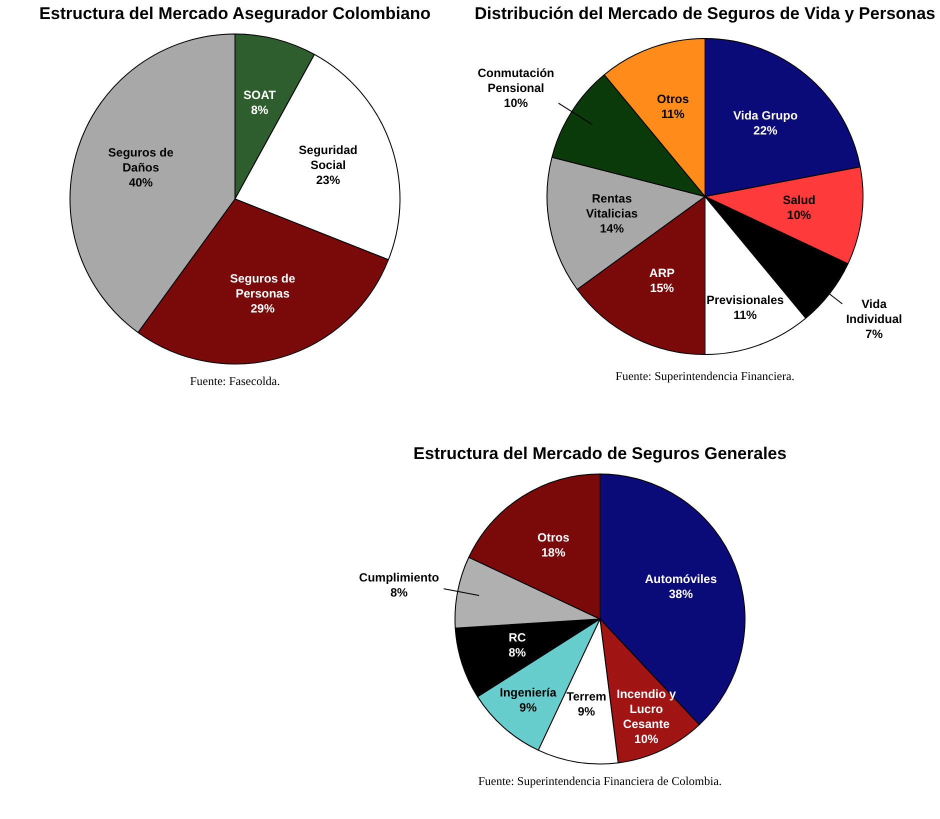  I want to click on slice-label: RC, so click(517, 637).